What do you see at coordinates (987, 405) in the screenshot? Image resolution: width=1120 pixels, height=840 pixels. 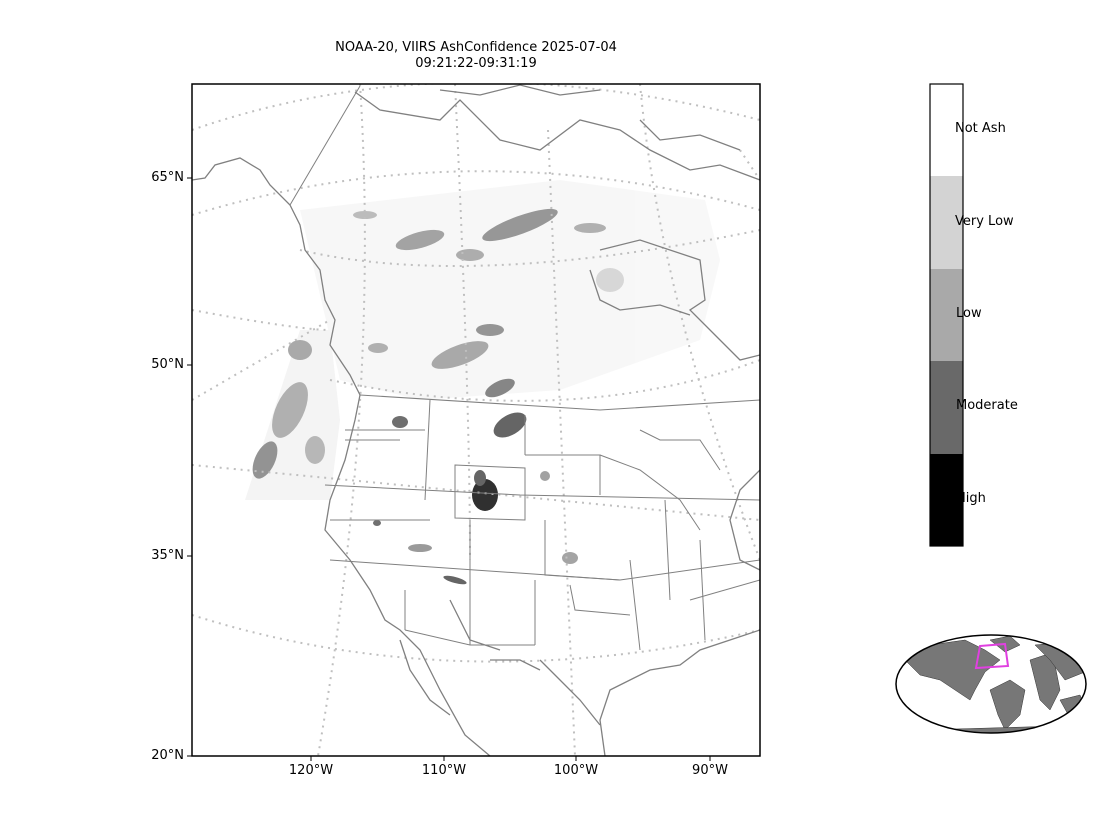 I see `colorbar-label-moderate: Moderate` at bounding box center [987, 405].